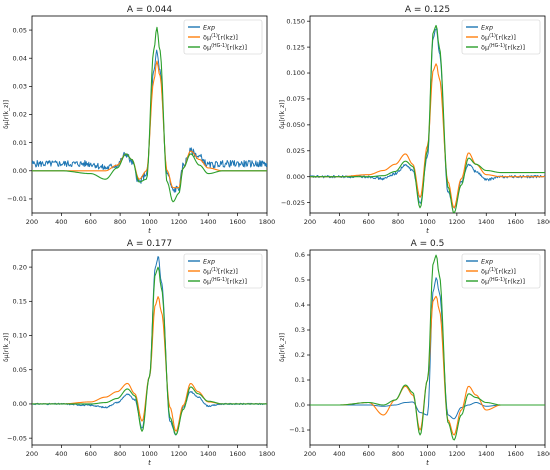 This screenshot has width=550, height=470. Describe the element at coordinates (295, 73) in the screenshot. I see `y-tick-label: 0.100` at that location.